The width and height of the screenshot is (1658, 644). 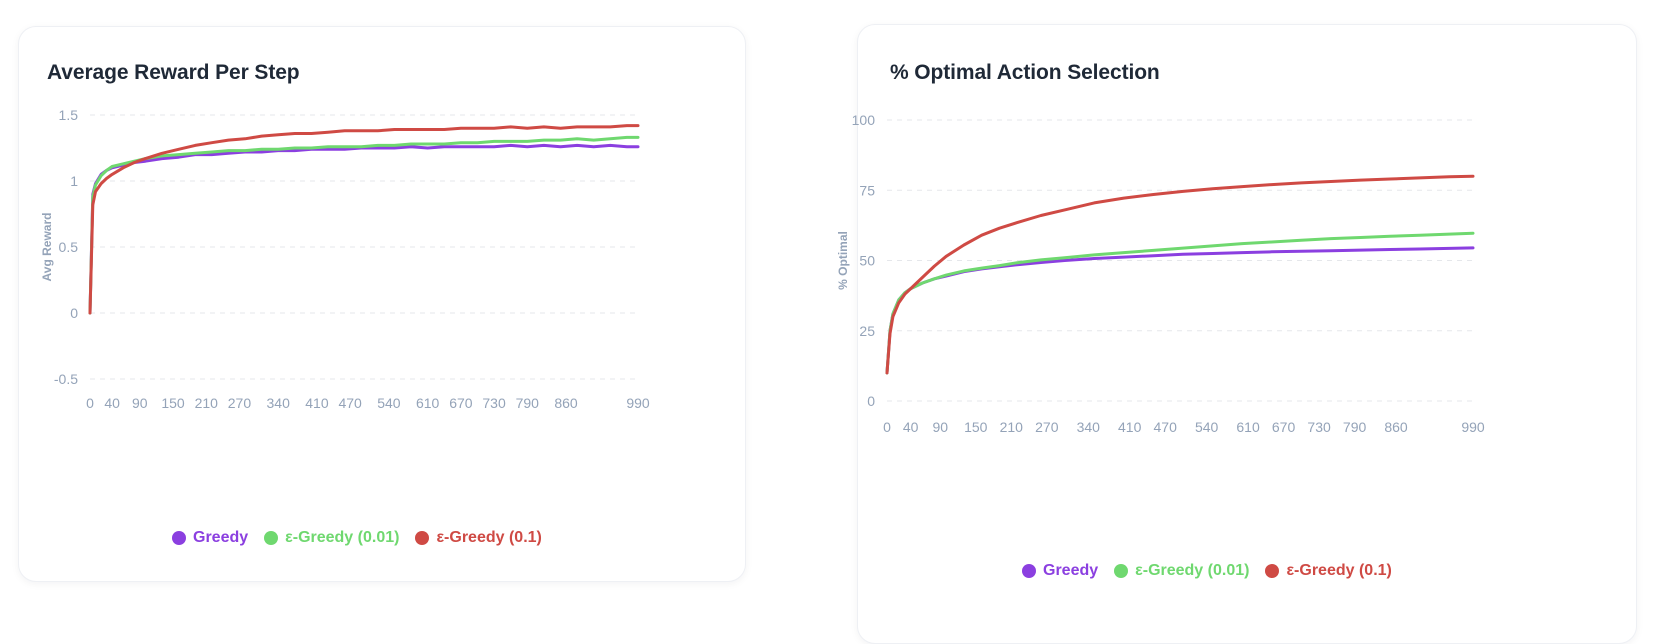 What do you see at coordinates (1473, 427) in the screenshot?
I see `optimal-x-tick-label: 990` at bounding box center [1473, 427].